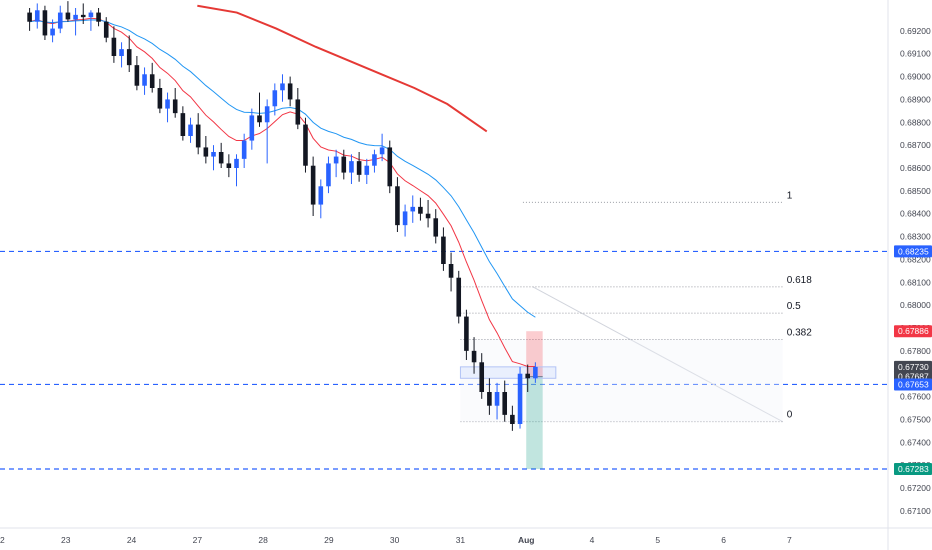 This screenshot has width=932, height=550. Describe the element at coordinates (790, 415) in the screenshot. I see `fib-level-label: 0` at that location.